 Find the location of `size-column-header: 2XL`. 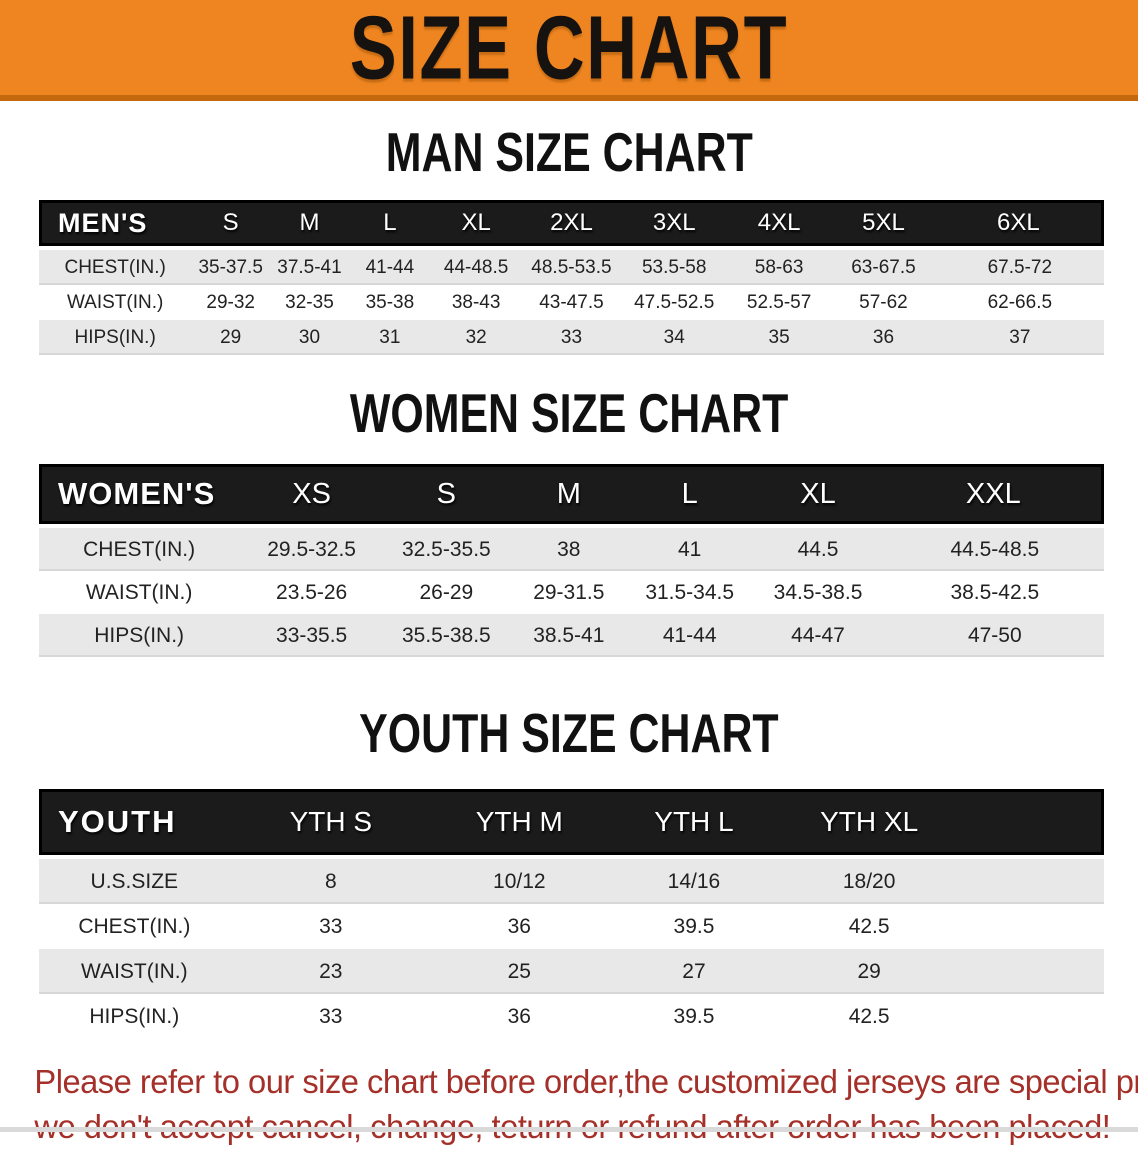

size-column-header: 2XL is located at coordinates (571, 223).